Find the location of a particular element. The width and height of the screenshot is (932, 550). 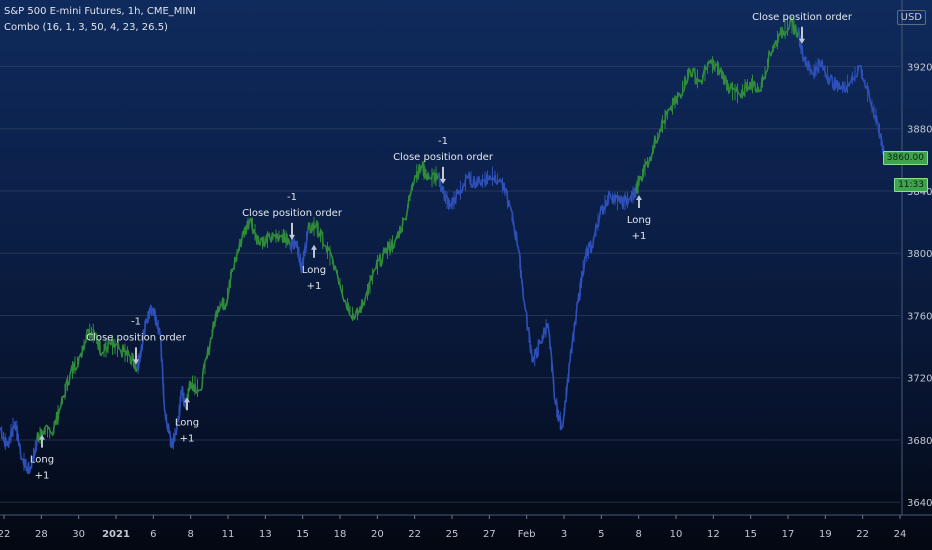

last-price-badge: 3860.00 is located at coordinates (905, 158).